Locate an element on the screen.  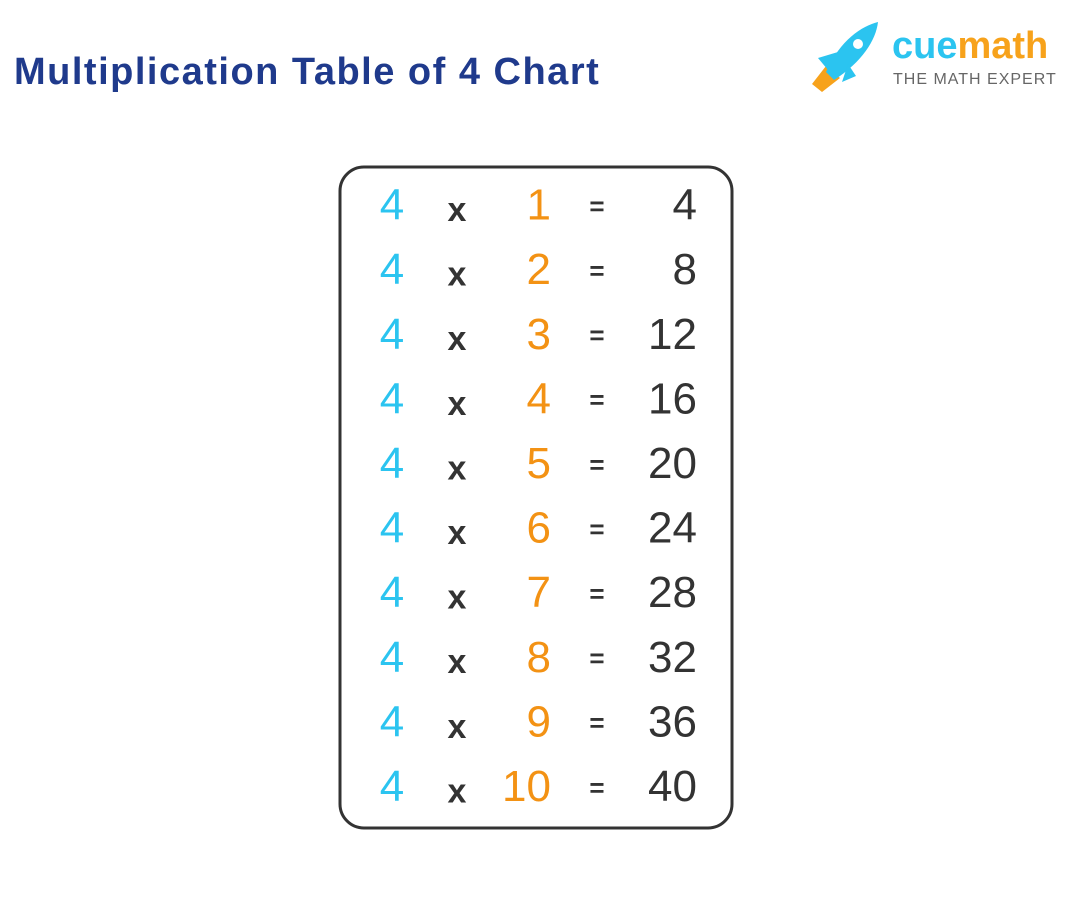
product: 24 is located at coordinates (672, 528).